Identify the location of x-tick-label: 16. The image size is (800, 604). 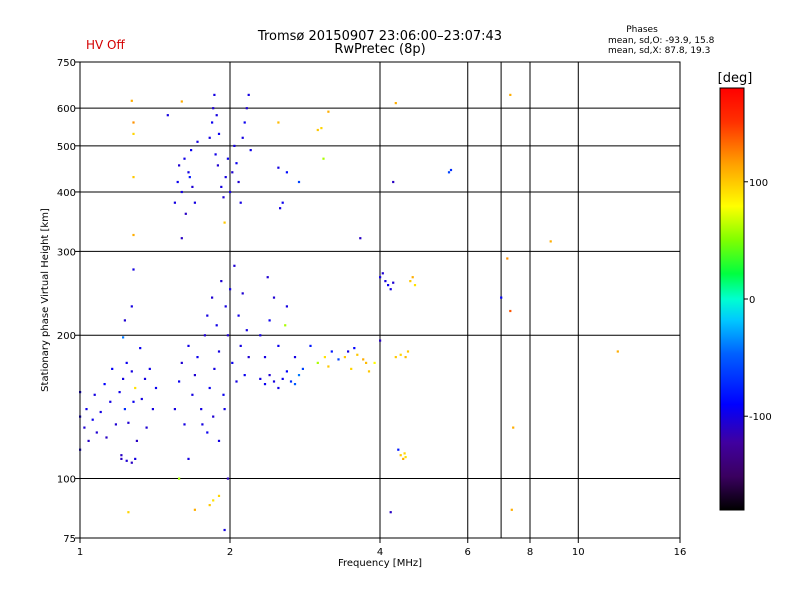
(680, 552).